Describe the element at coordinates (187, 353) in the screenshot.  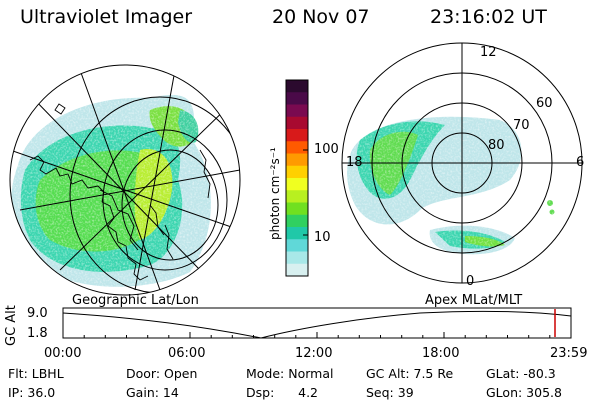
I see `alt-xtick-0600: 06:00` at that location.